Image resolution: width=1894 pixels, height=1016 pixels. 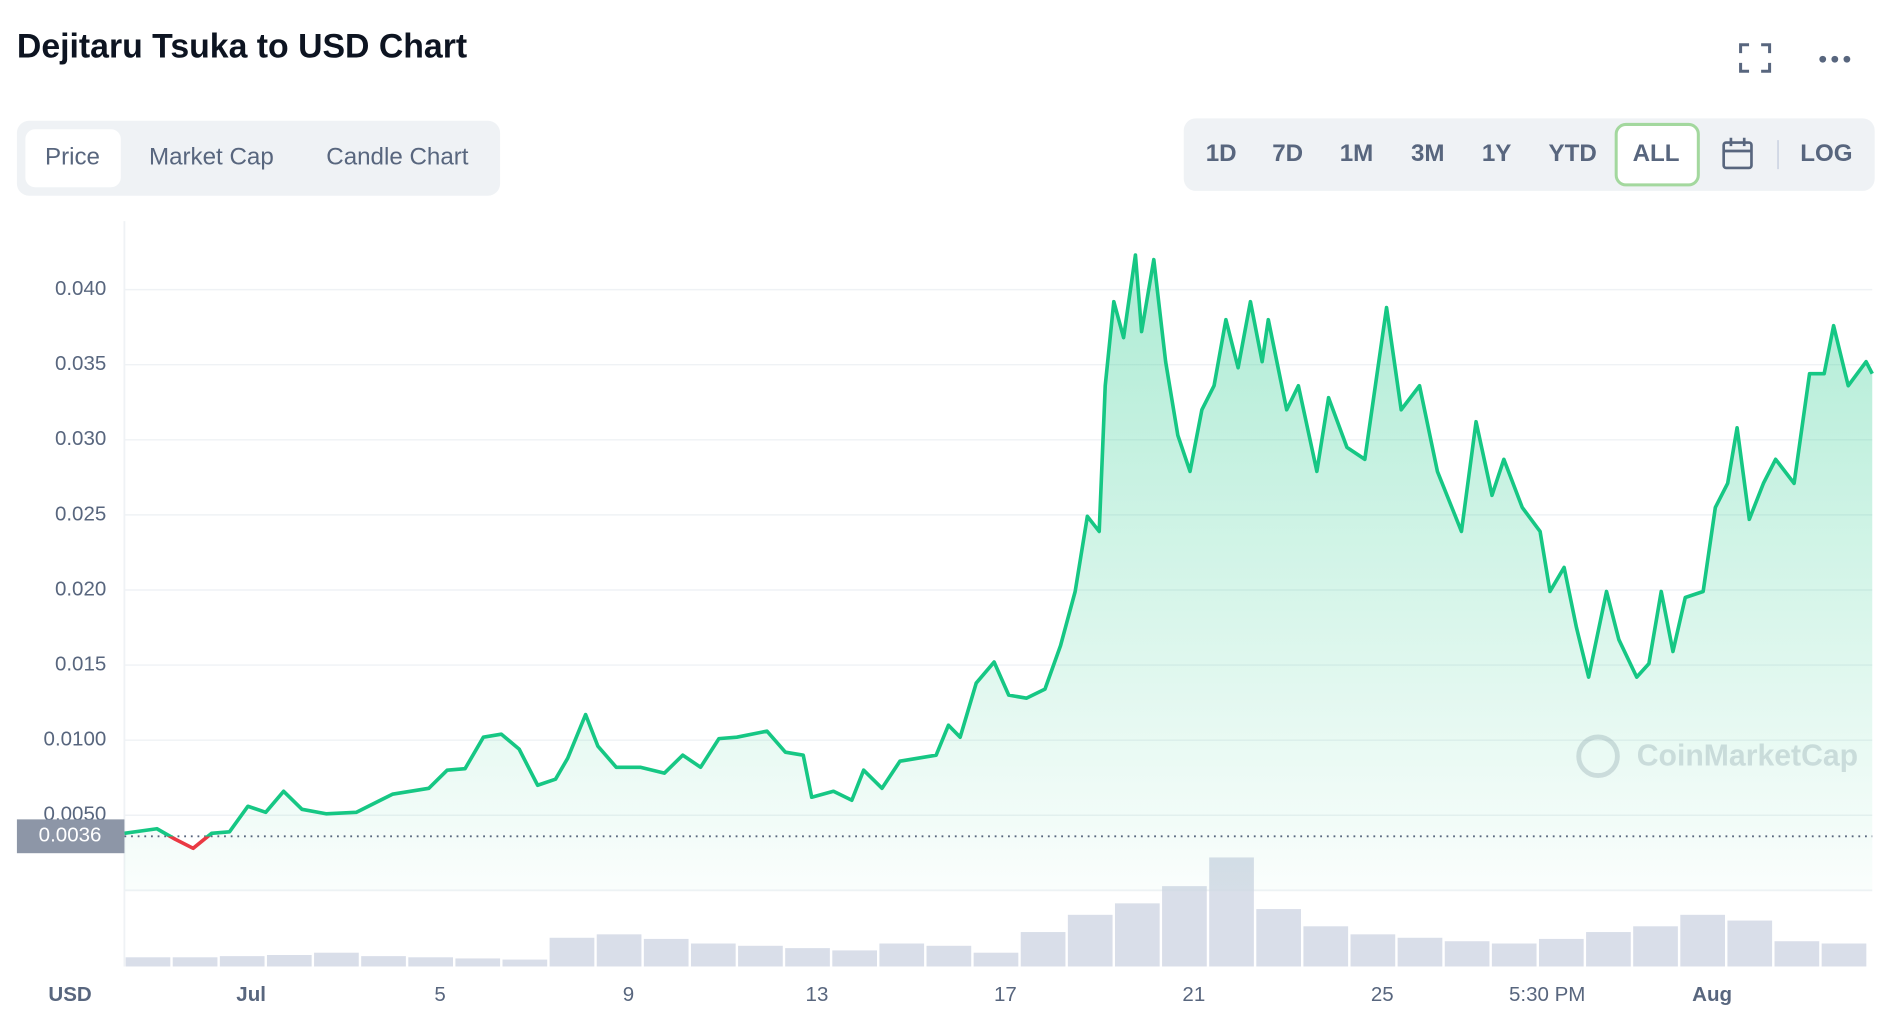 I want to click on range-group, so click(x=1529, y=154).